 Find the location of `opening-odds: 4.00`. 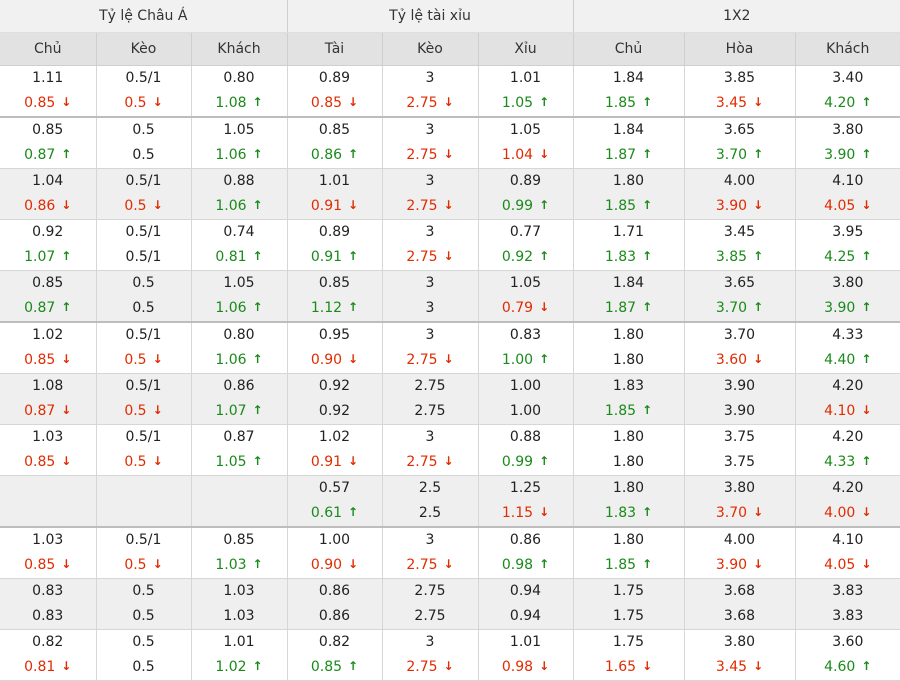

opening-odds: 4.00 is located at coordinates (739, 181).